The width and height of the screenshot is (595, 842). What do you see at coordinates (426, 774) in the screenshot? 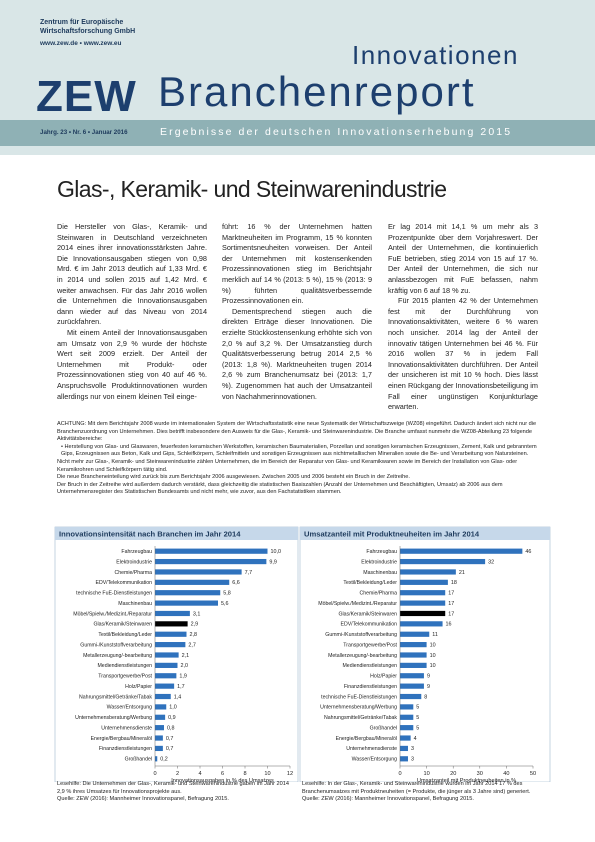
I see `x-tick-label: 10` at bounding box center [426, 774].